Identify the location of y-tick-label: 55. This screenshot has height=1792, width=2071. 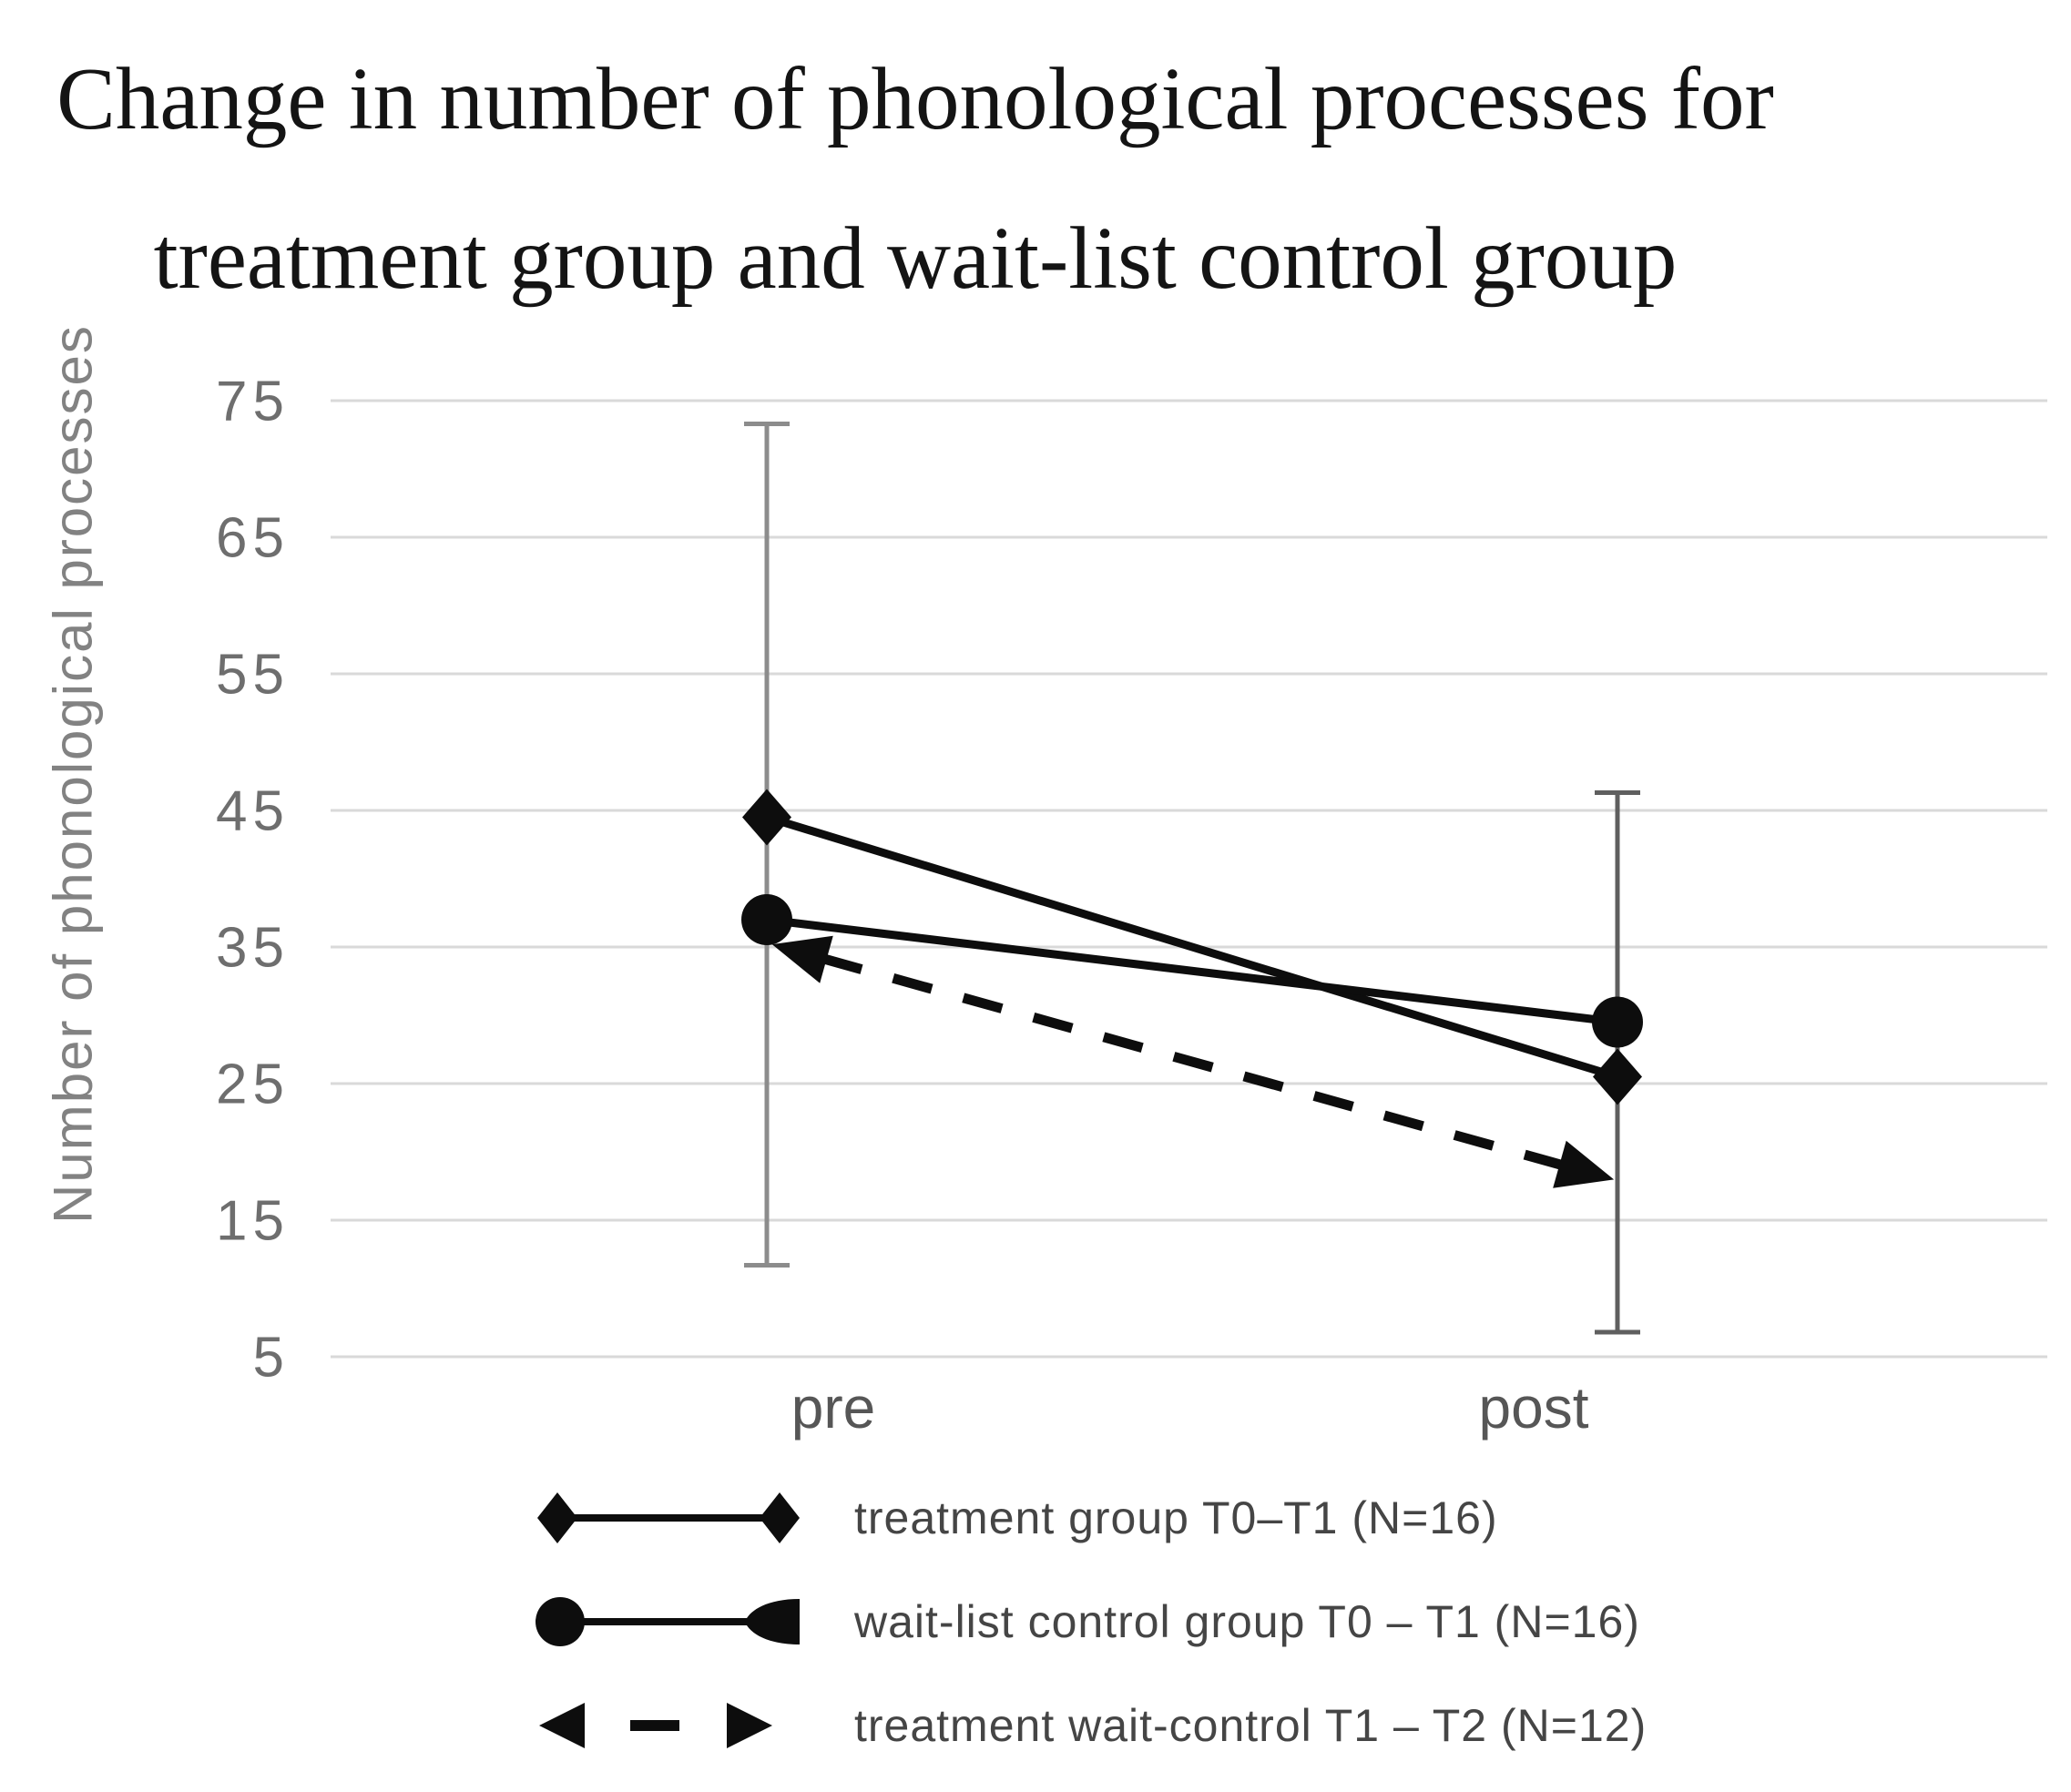
(253, 676).